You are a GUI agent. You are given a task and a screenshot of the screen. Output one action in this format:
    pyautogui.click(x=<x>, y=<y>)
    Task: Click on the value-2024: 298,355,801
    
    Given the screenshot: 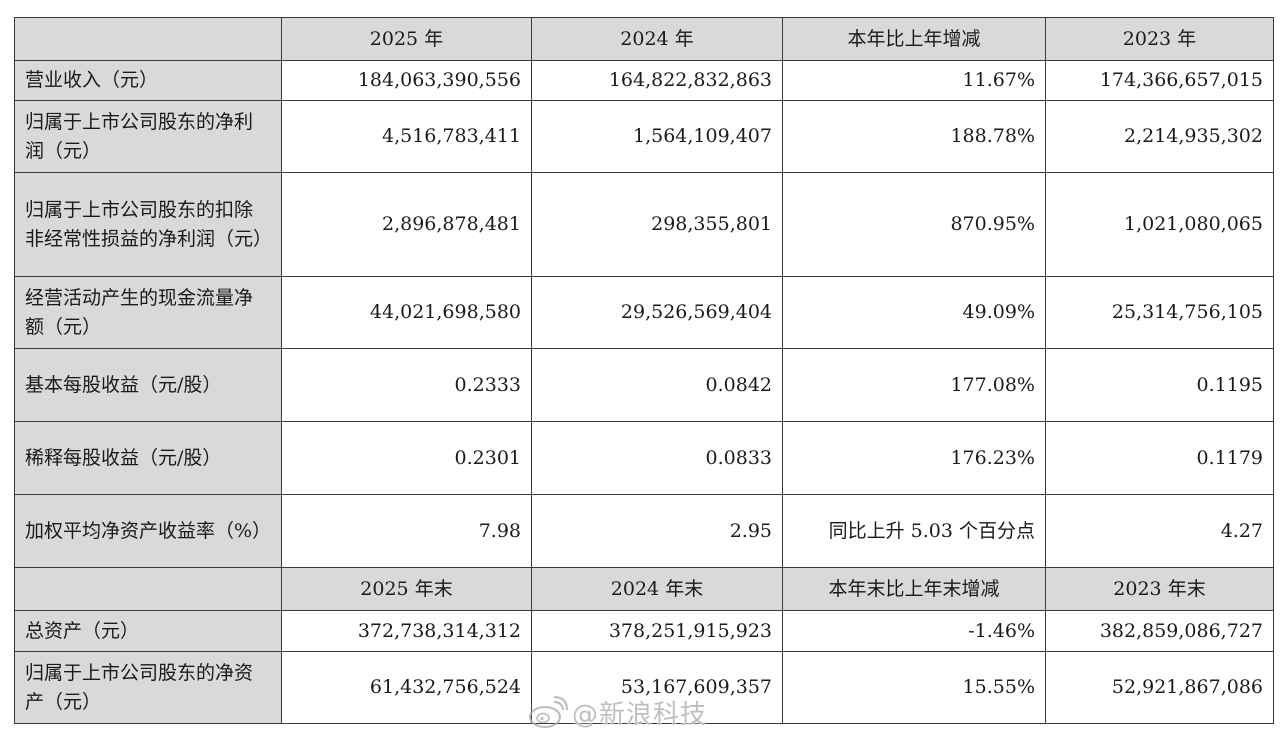 What is the action you would take?
    pyautogui.click(x=657, y=224)
    